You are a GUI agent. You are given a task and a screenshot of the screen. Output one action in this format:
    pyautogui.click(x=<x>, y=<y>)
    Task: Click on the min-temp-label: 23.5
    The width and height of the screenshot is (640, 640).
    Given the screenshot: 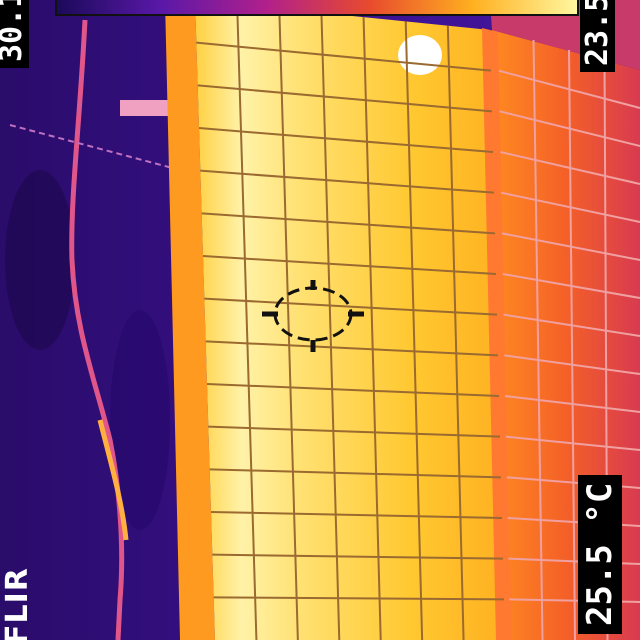 What is the action you would take?
    pyautogui.click(x=597, y=36)
    